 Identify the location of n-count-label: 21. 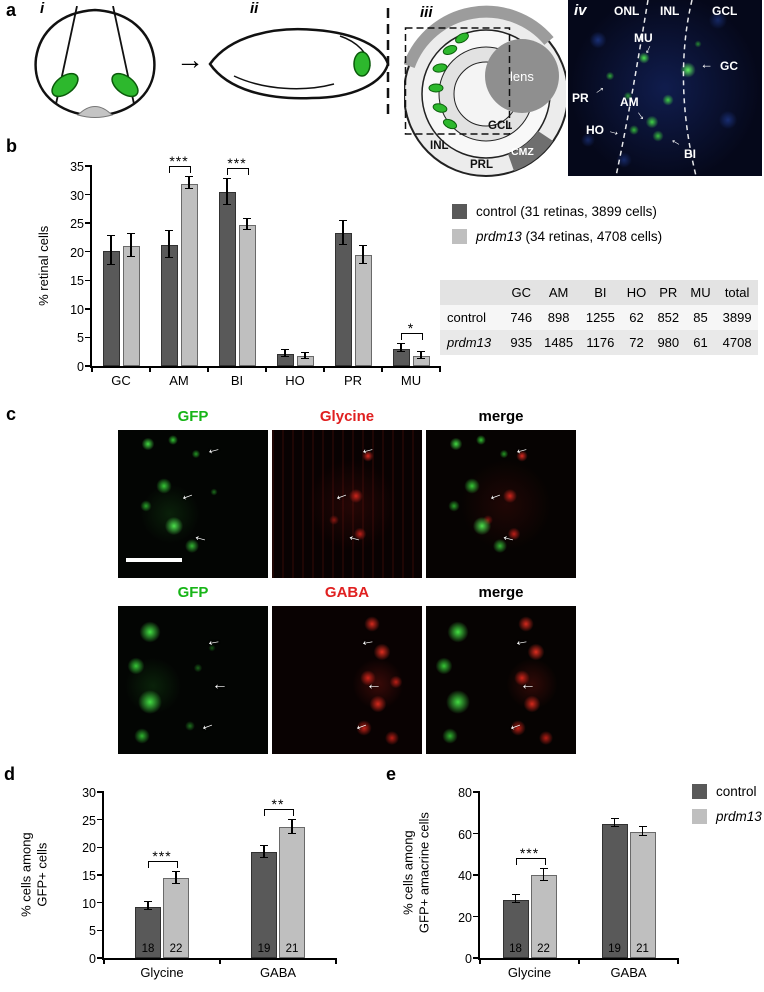
(292, 949).